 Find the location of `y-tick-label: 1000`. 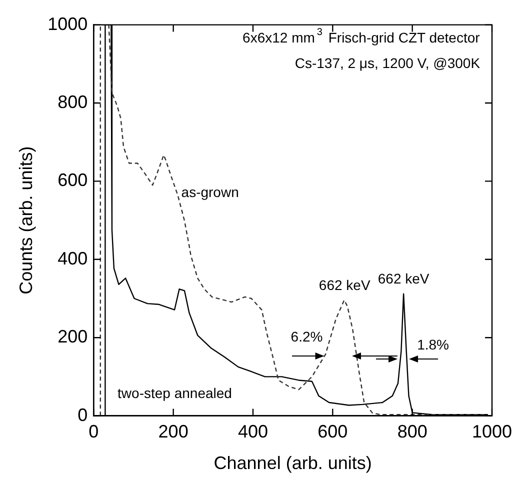

y-tick-label: 1000 is located at coordinates (68, 24).